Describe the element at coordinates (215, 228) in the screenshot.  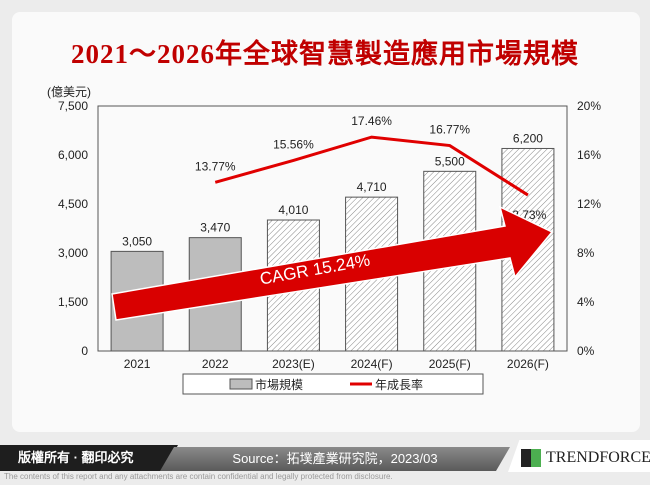
I see `bar-data-label: 3,470` at that location.